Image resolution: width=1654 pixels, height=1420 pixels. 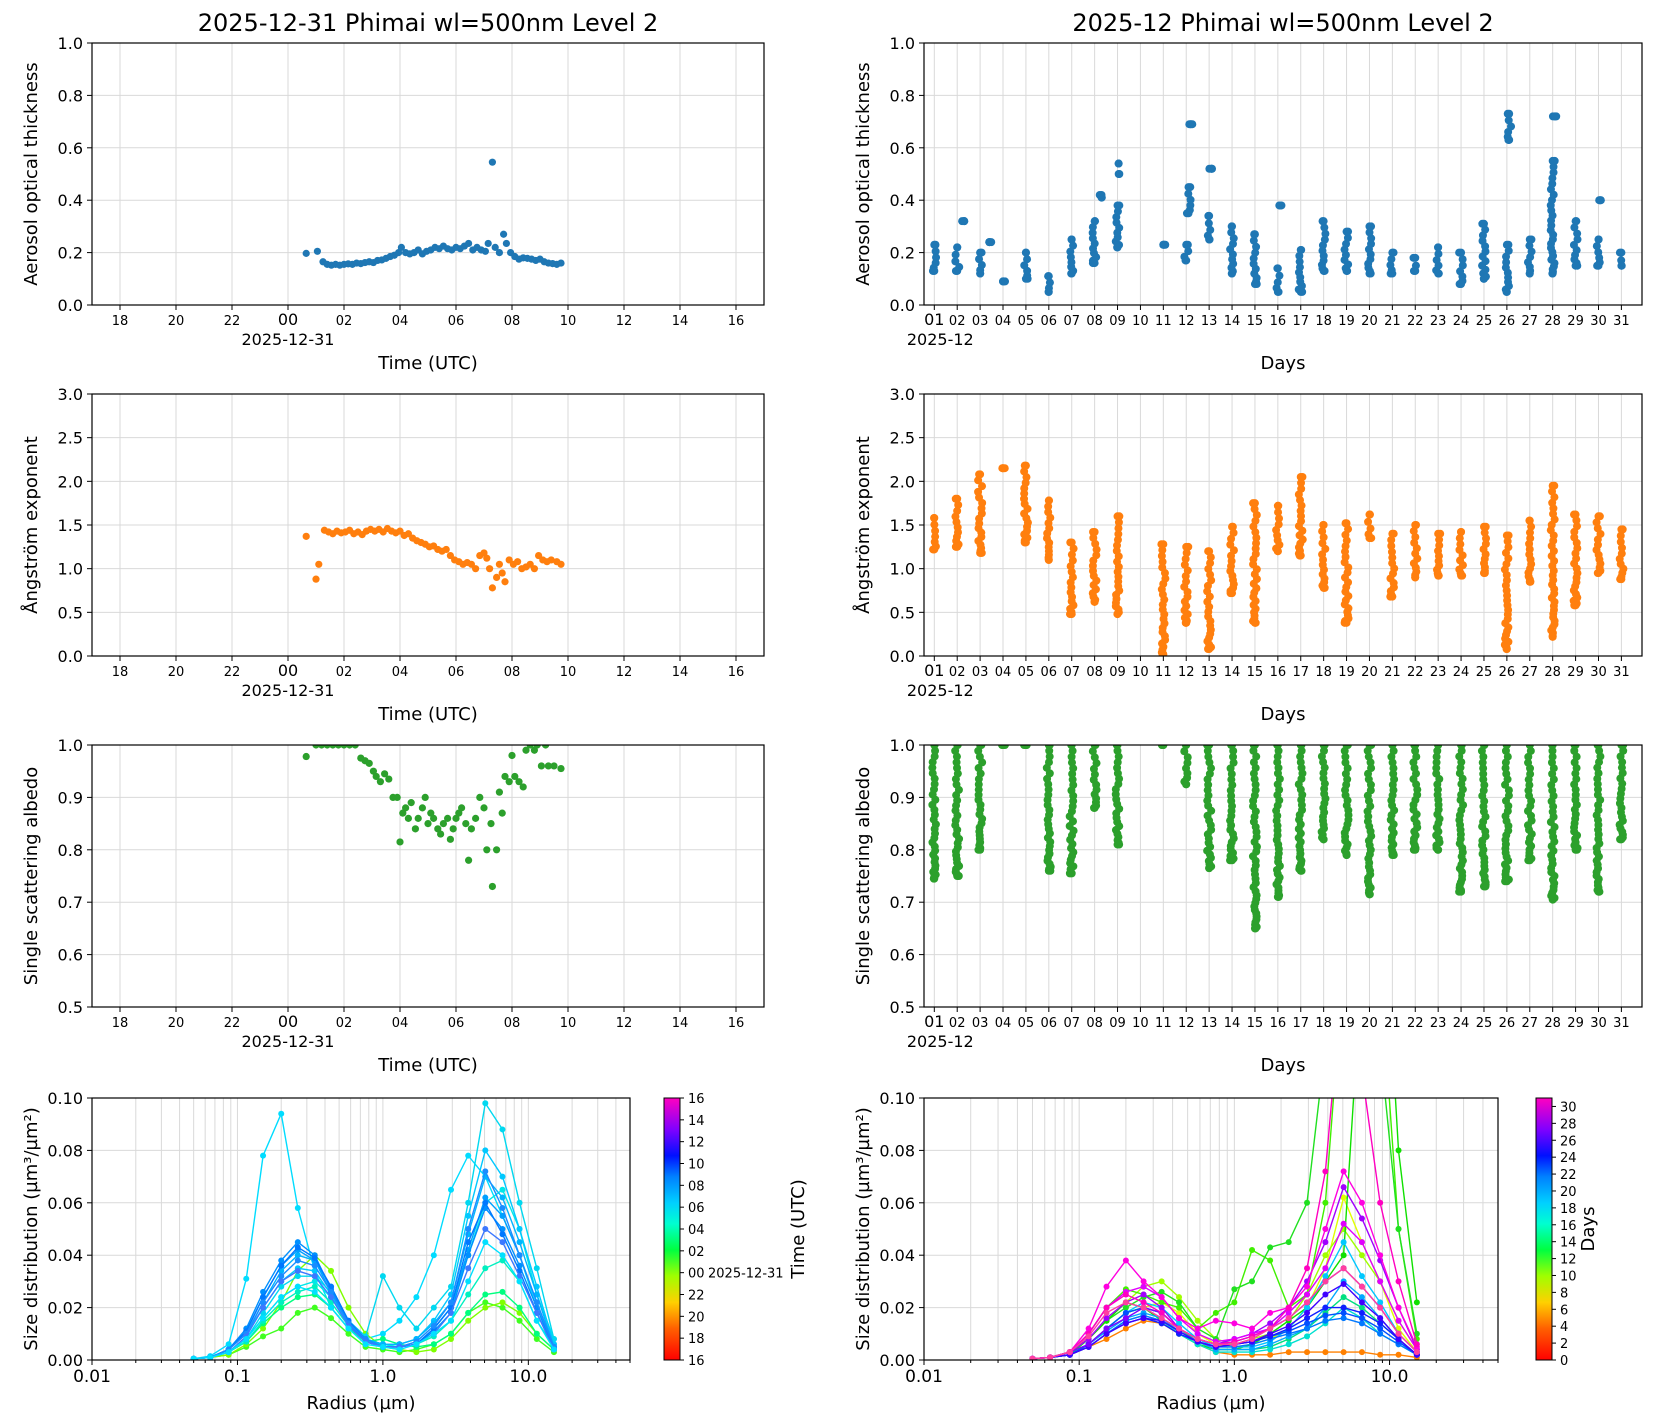 What do you see at coordinates (902, 253) in the screenshot?
I see `y-tick-label: 0.2` at bounding box center [902, 253].